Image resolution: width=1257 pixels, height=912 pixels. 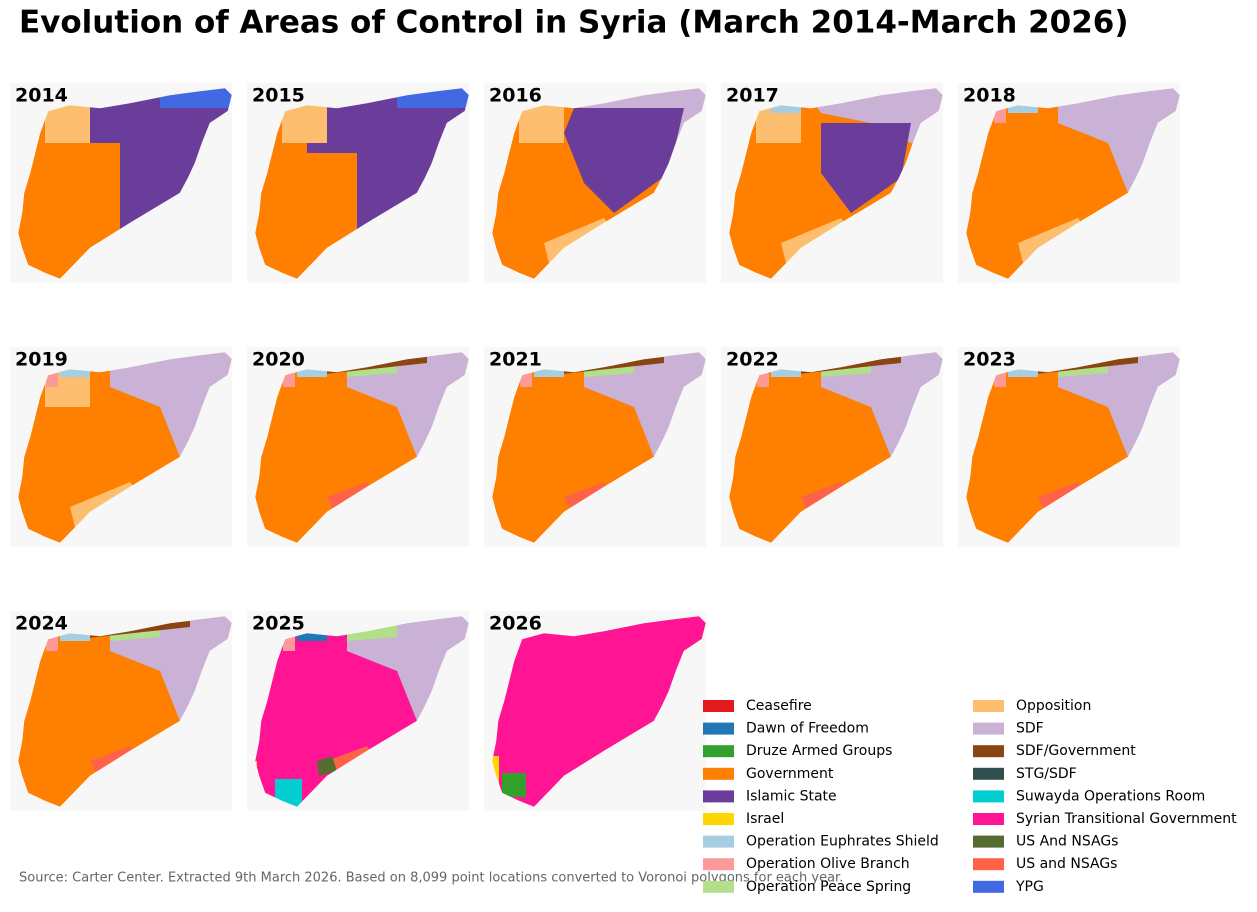 I want to click on map-panel: 2021, so click(x=595, y=447).